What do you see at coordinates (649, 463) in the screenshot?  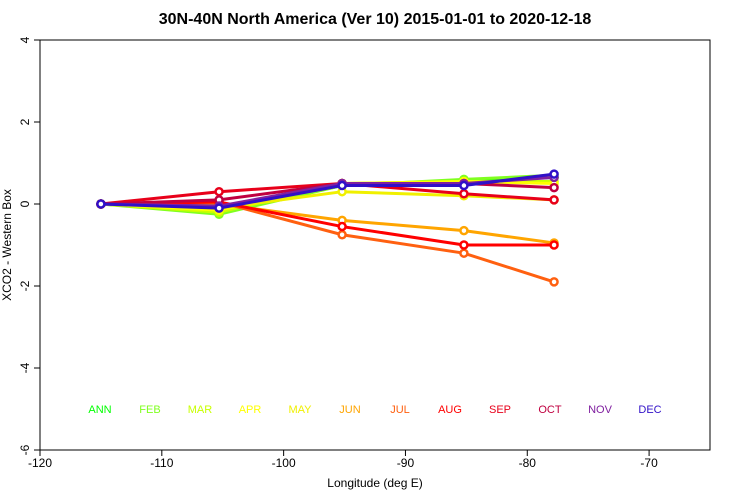 I see `x-tick-label: -70` at bounding box center [649, 463].